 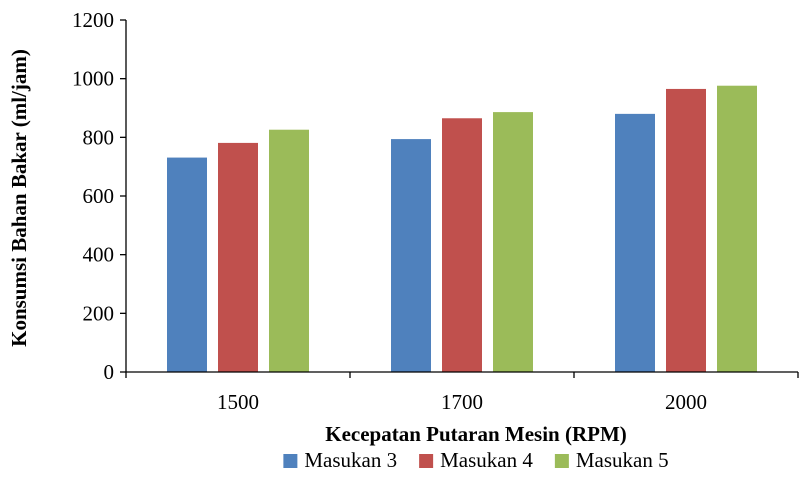 I want to click on y-tick-label: 600, so click(x=99, y=196).